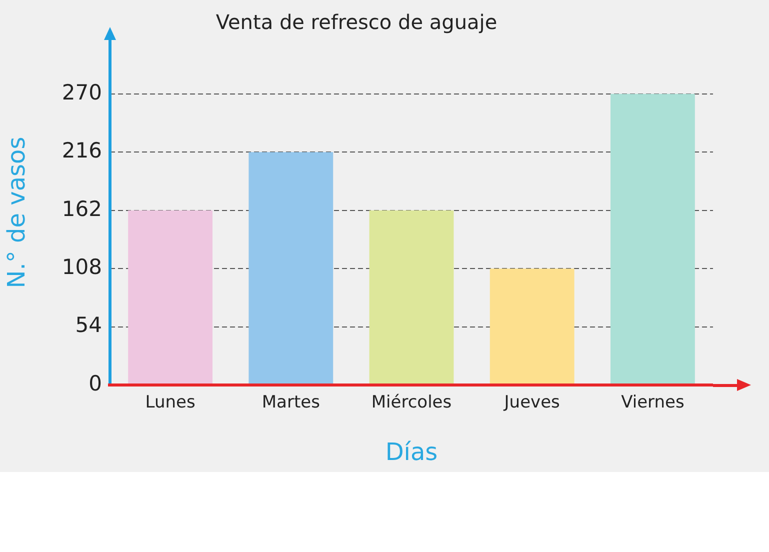  Describe the element at coordinates (411, 402) in the screenshot. I see `x-tick-label: Miércoles` at that location.